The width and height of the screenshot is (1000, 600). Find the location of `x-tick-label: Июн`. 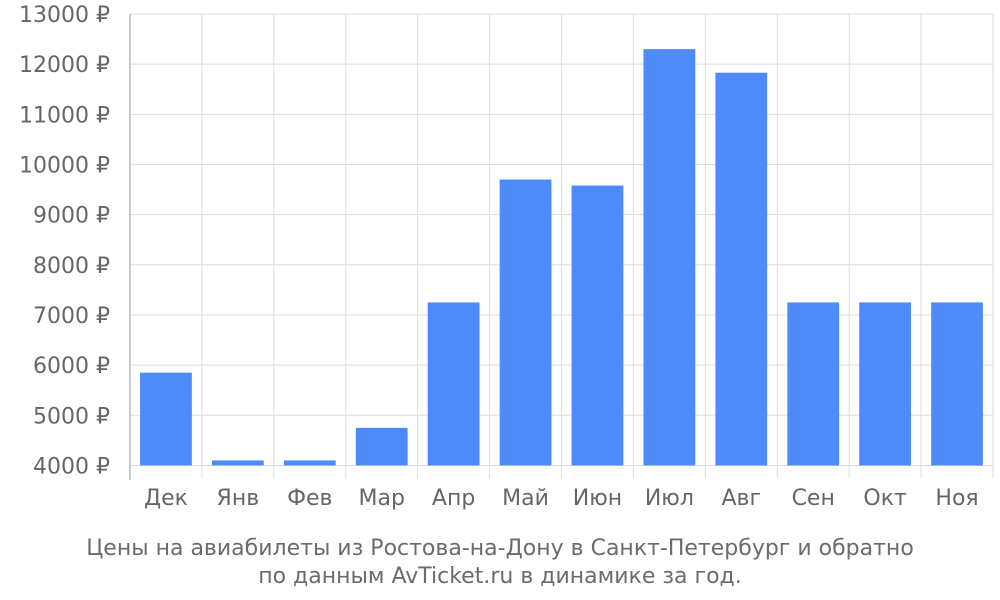

x-tick-label: Июн is located at coordinates (597, 498).